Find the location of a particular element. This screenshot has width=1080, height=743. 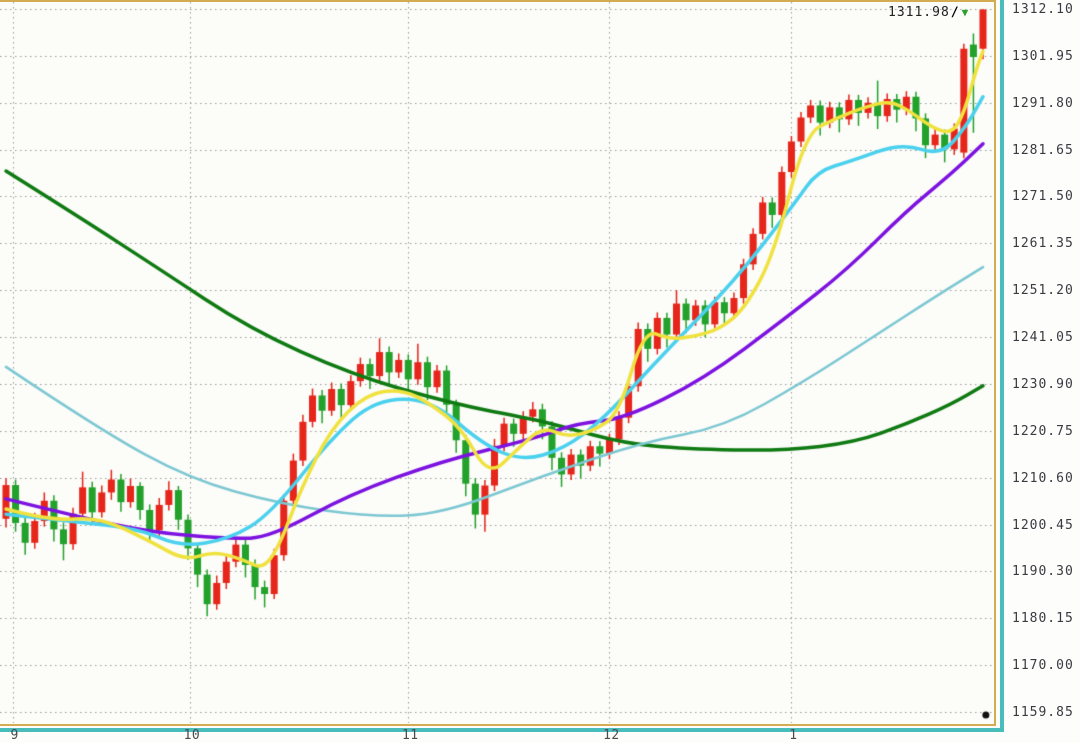

price-axis-label: 1271.50 is located at coordinates (1043, 197).